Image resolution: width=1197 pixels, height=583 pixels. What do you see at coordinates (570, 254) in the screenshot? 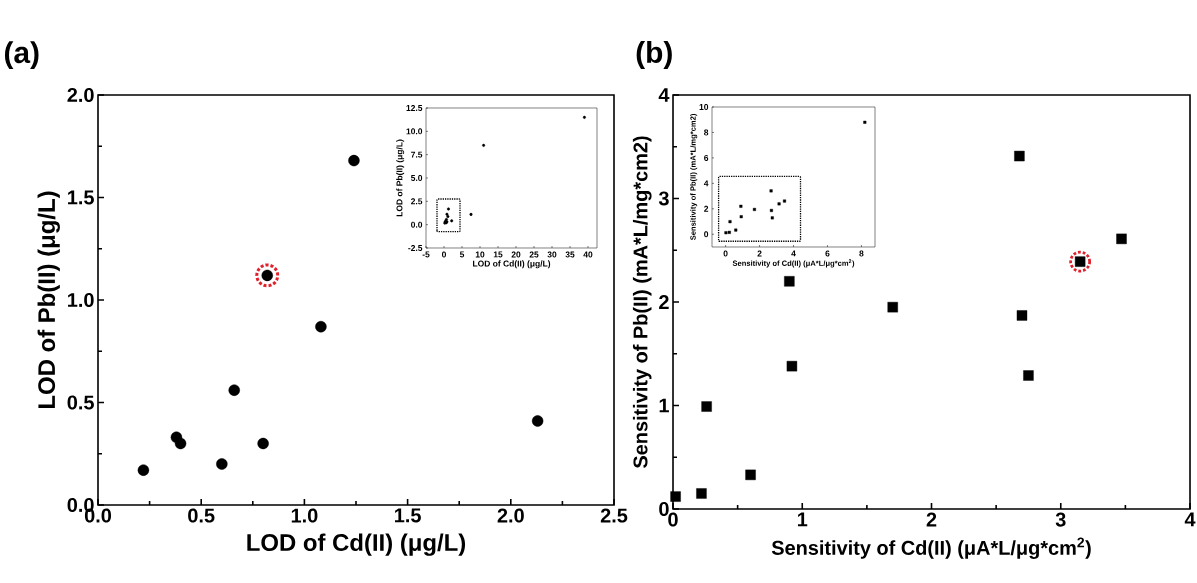
I see `x-tick-label: 35` at bounding box center [570, 254].